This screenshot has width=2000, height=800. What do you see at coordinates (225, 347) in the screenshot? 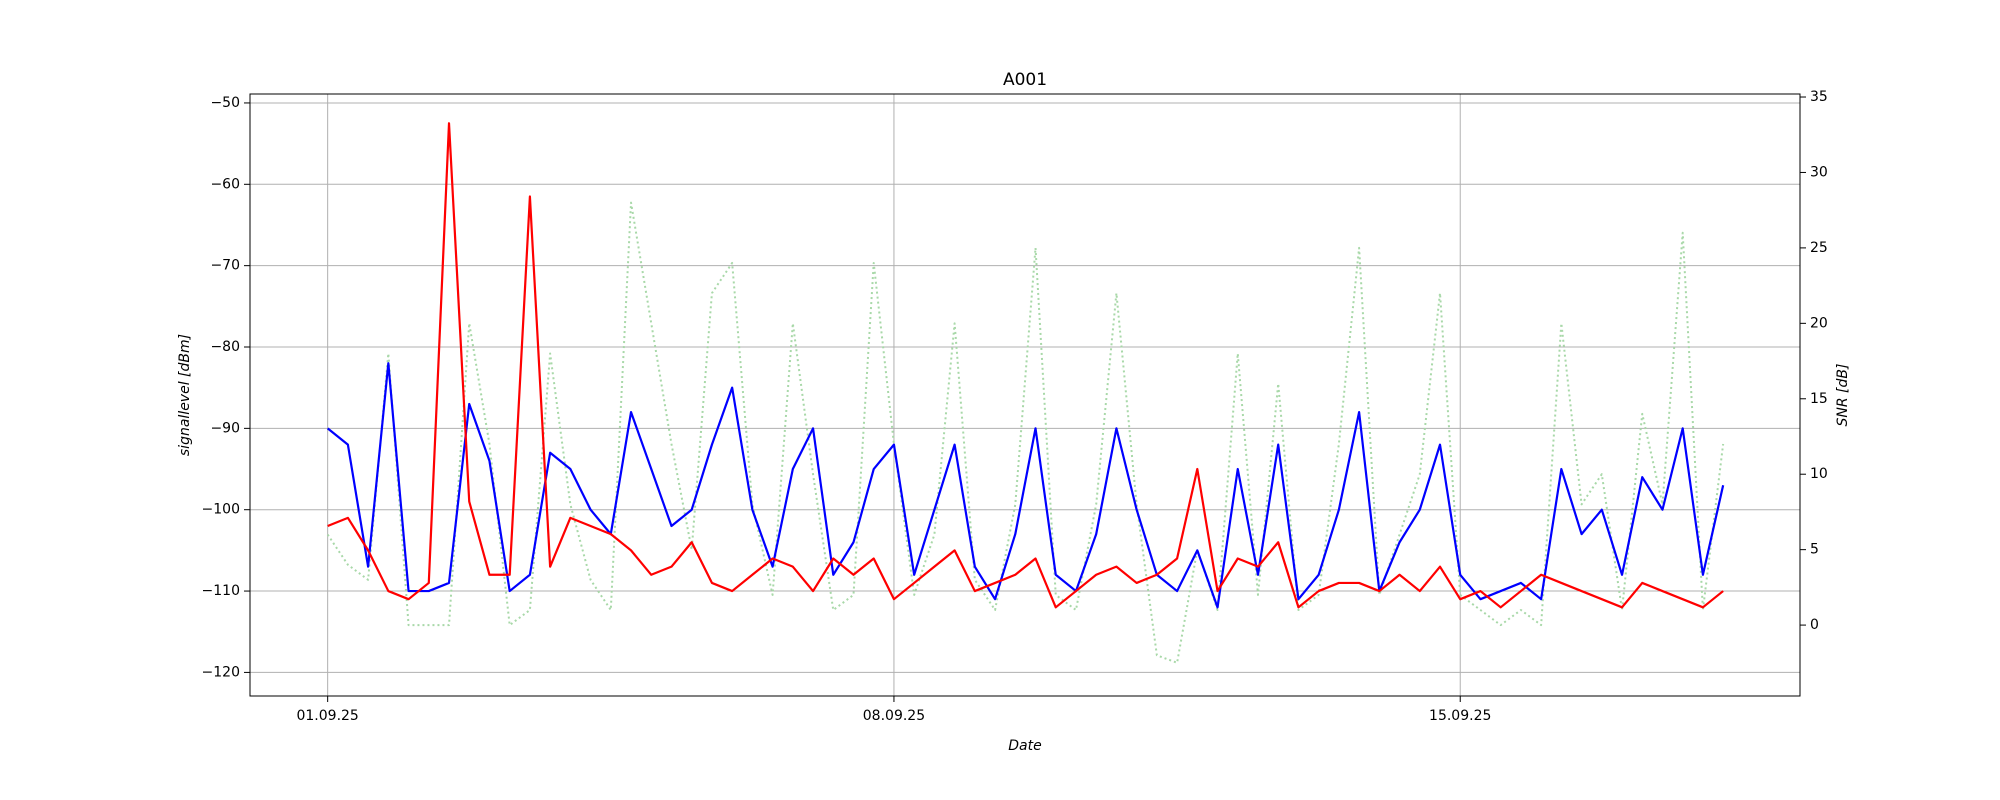
I see `y-tick-label: −80` at bounding box center [225, 347].